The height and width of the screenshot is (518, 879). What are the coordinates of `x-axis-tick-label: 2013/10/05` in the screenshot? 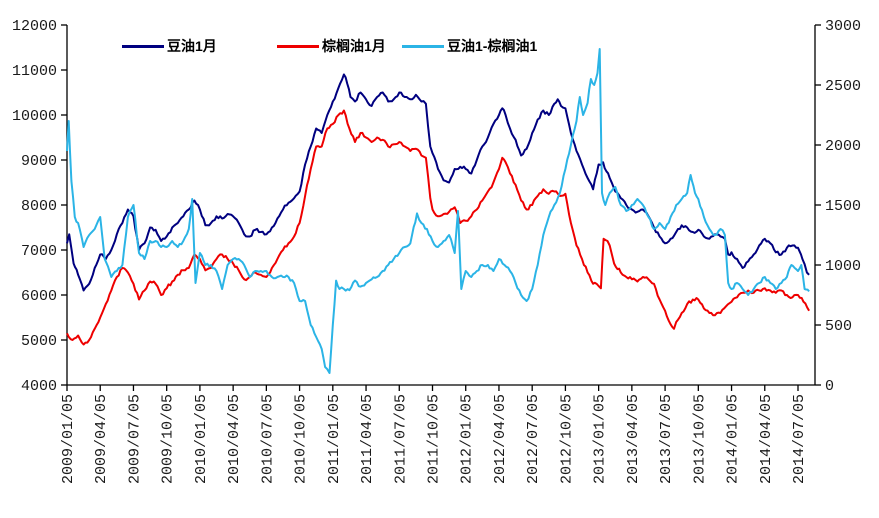 It's located at (699, 439).